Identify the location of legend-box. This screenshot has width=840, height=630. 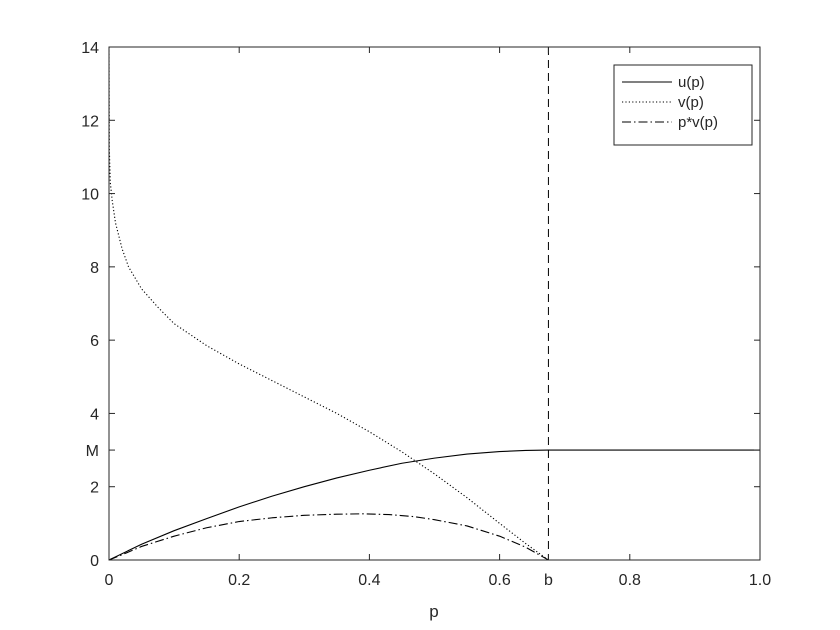
(683, 105).